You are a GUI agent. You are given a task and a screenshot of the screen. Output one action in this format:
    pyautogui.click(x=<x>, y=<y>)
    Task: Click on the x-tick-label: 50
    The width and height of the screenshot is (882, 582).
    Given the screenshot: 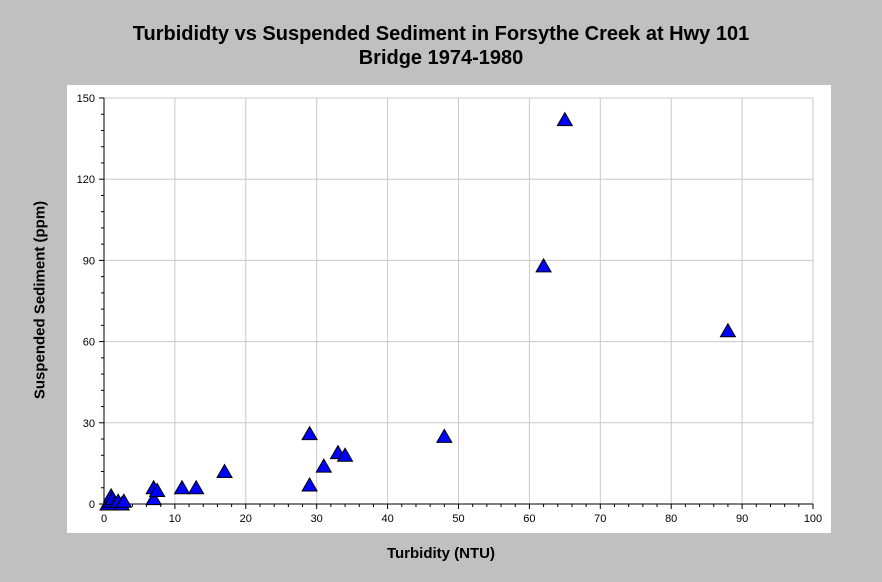 What is the action you would take?
    pyautogui.click(x=458, y=519)
    